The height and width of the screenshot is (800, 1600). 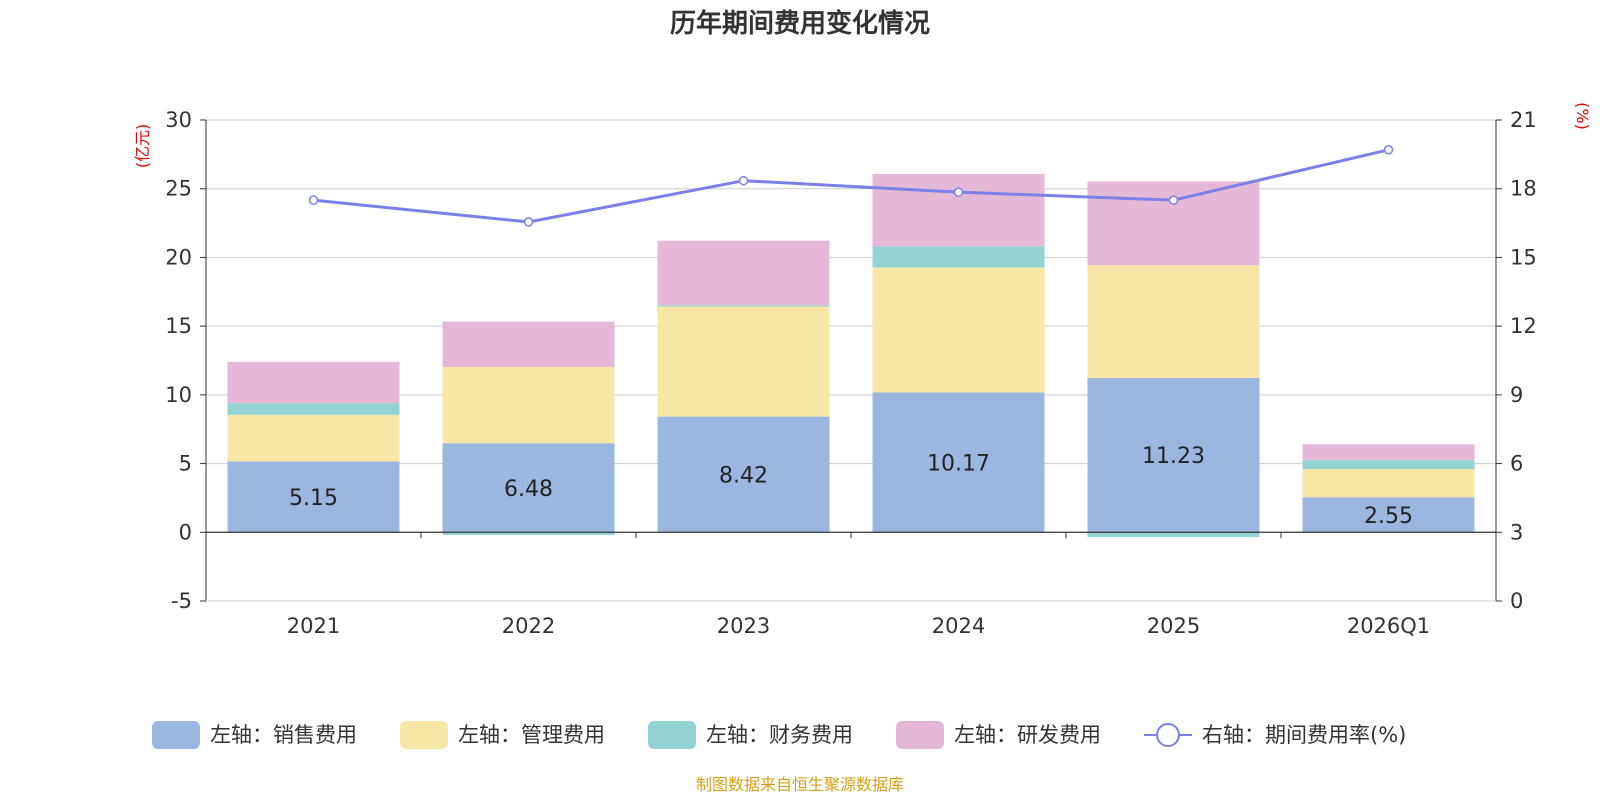 I want to click on right-tick-label: 15, so click(x=1523, y=257).